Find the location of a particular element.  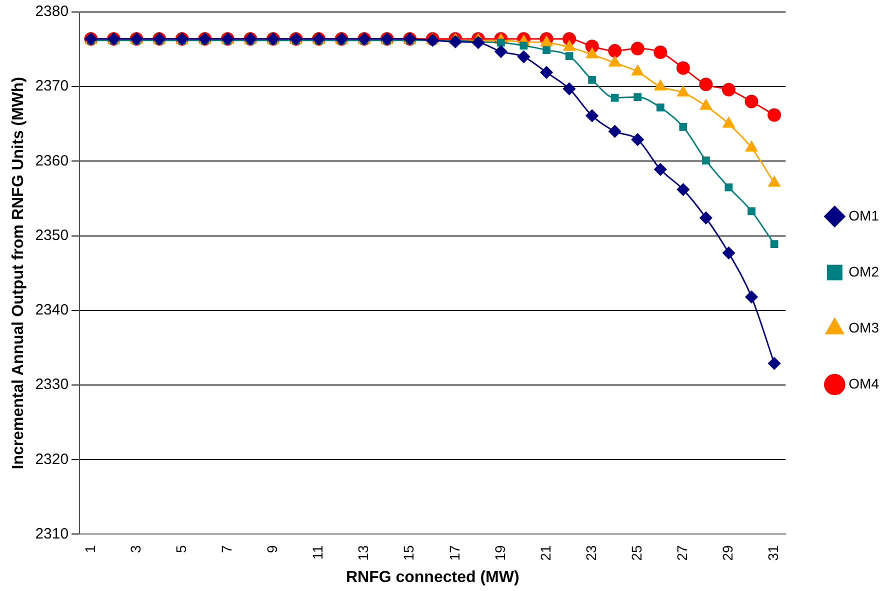

y-tick-label: 2370 is located at coordinates (52, 86).